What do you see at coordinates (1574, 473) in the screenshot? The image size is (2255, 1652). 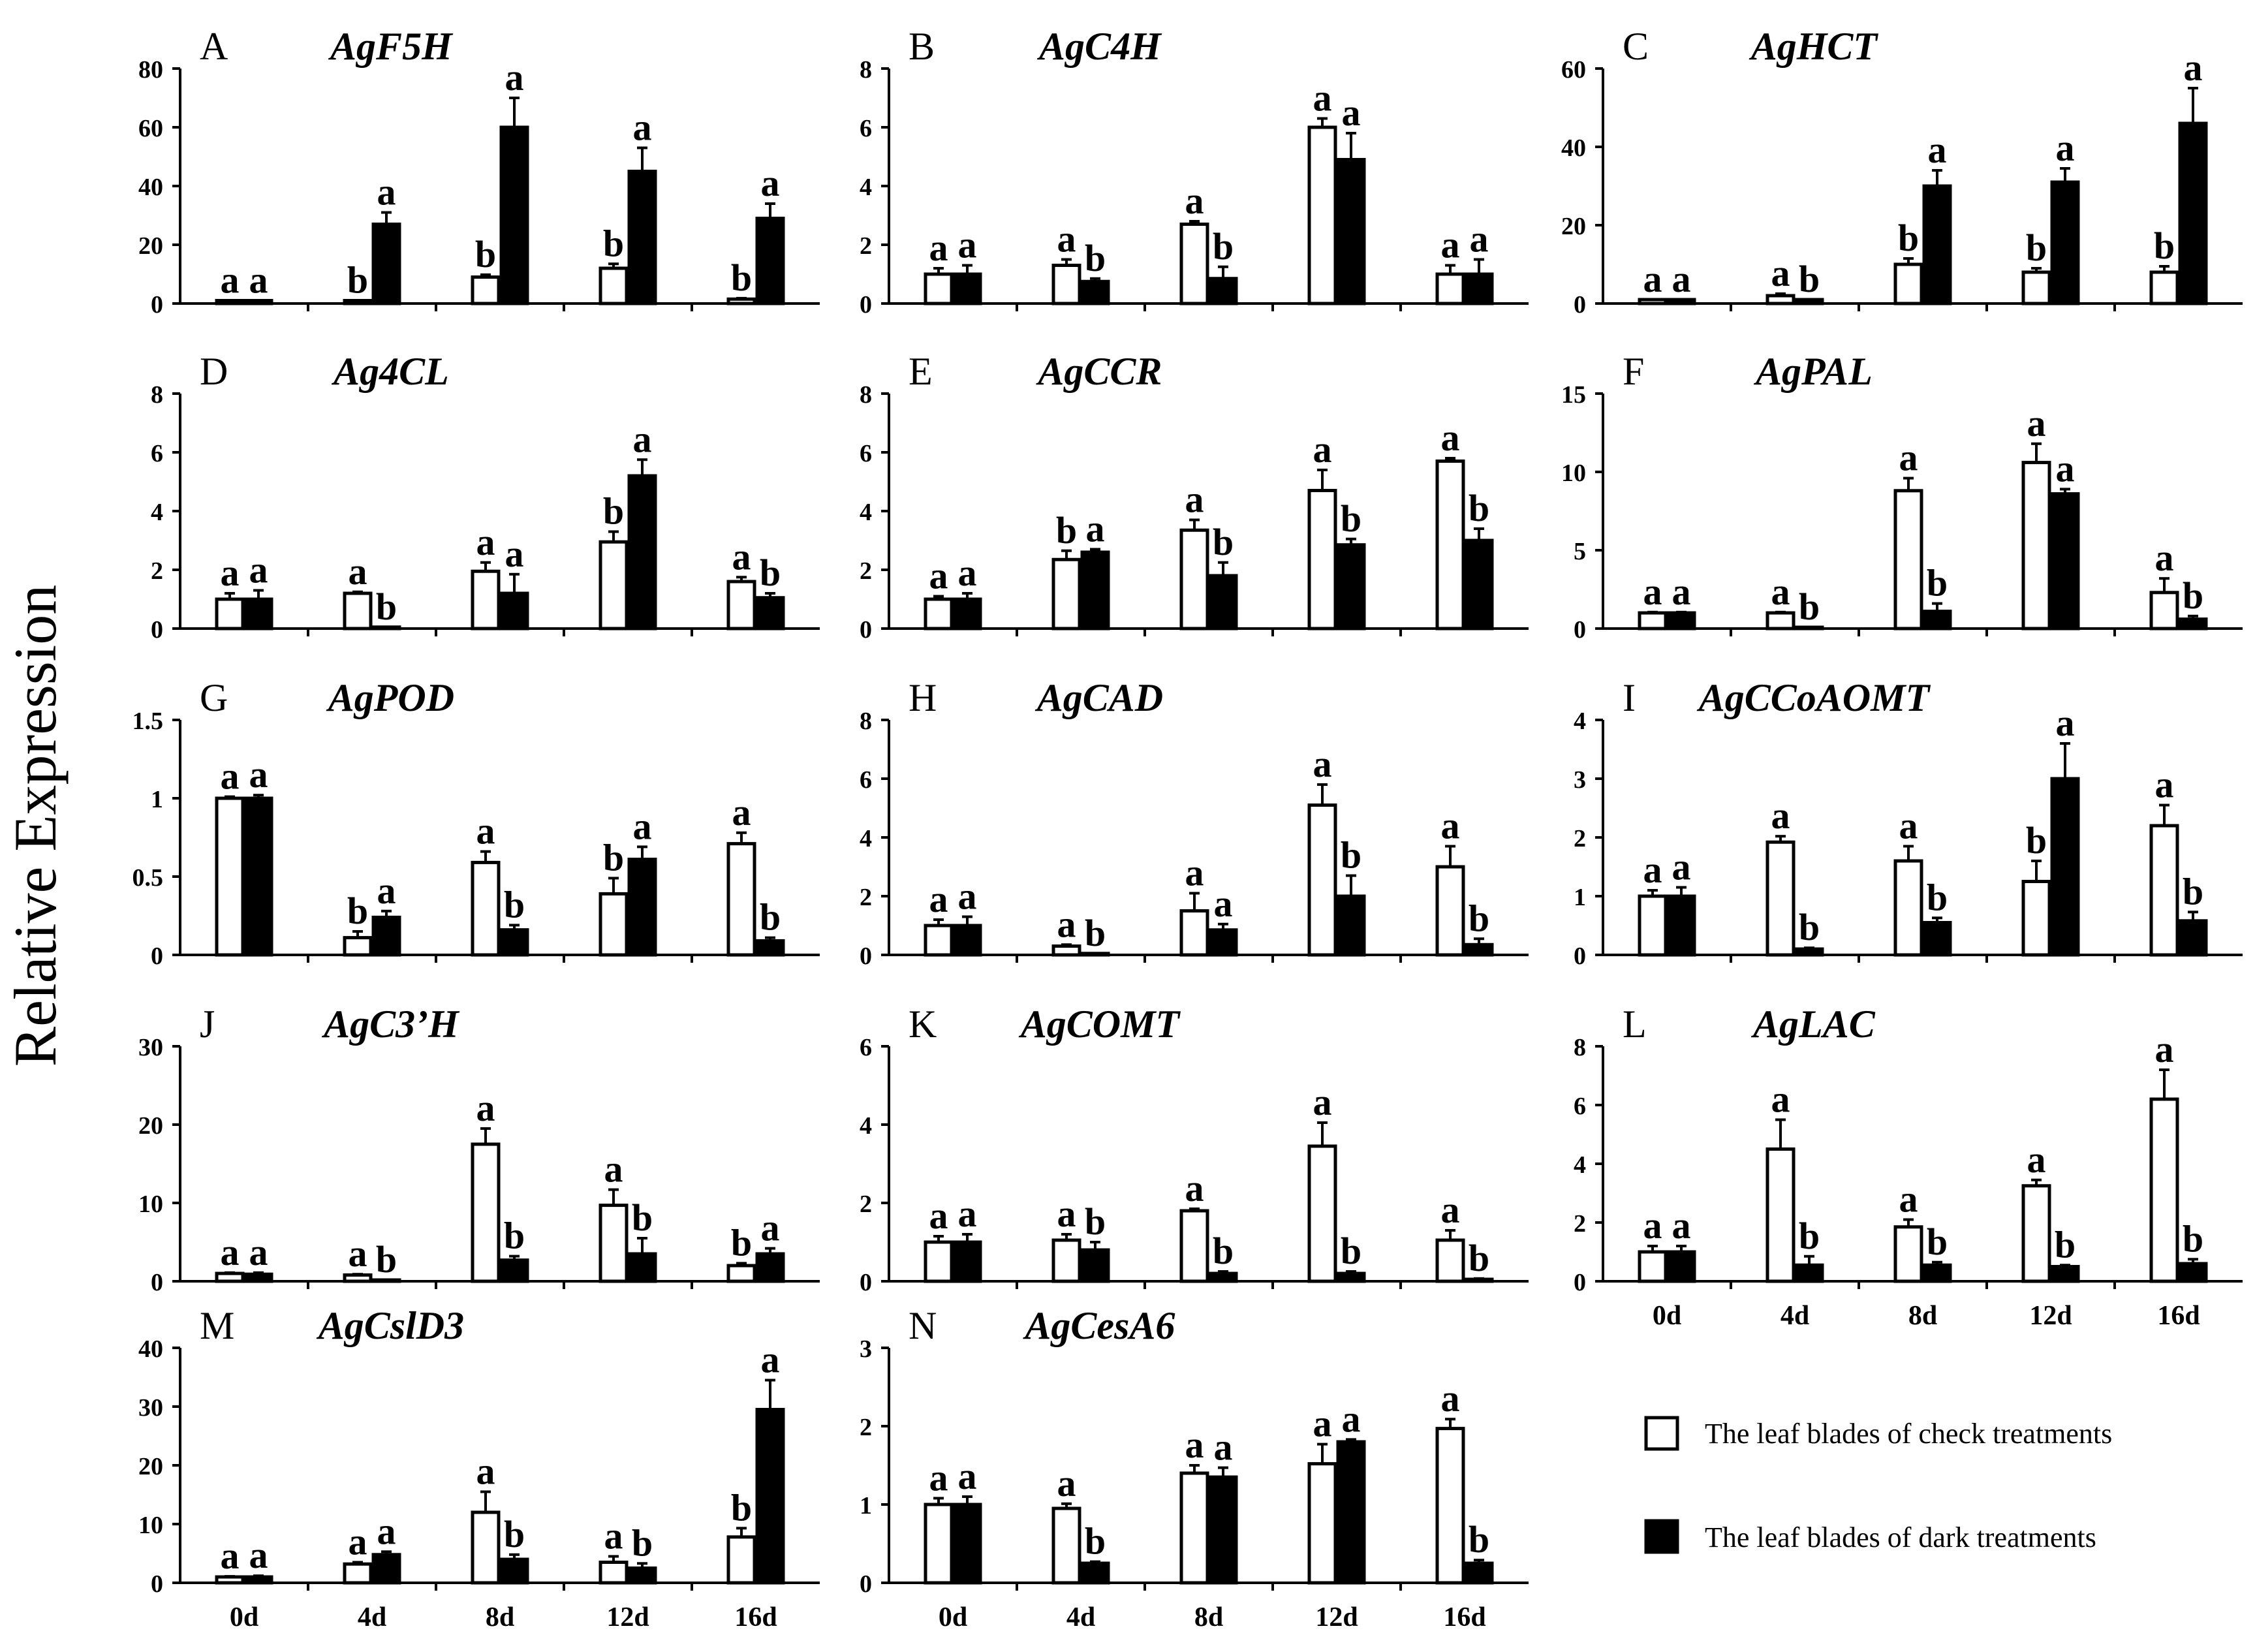 I see `y-tick-label: 10` at bounding box center [1574, 473].